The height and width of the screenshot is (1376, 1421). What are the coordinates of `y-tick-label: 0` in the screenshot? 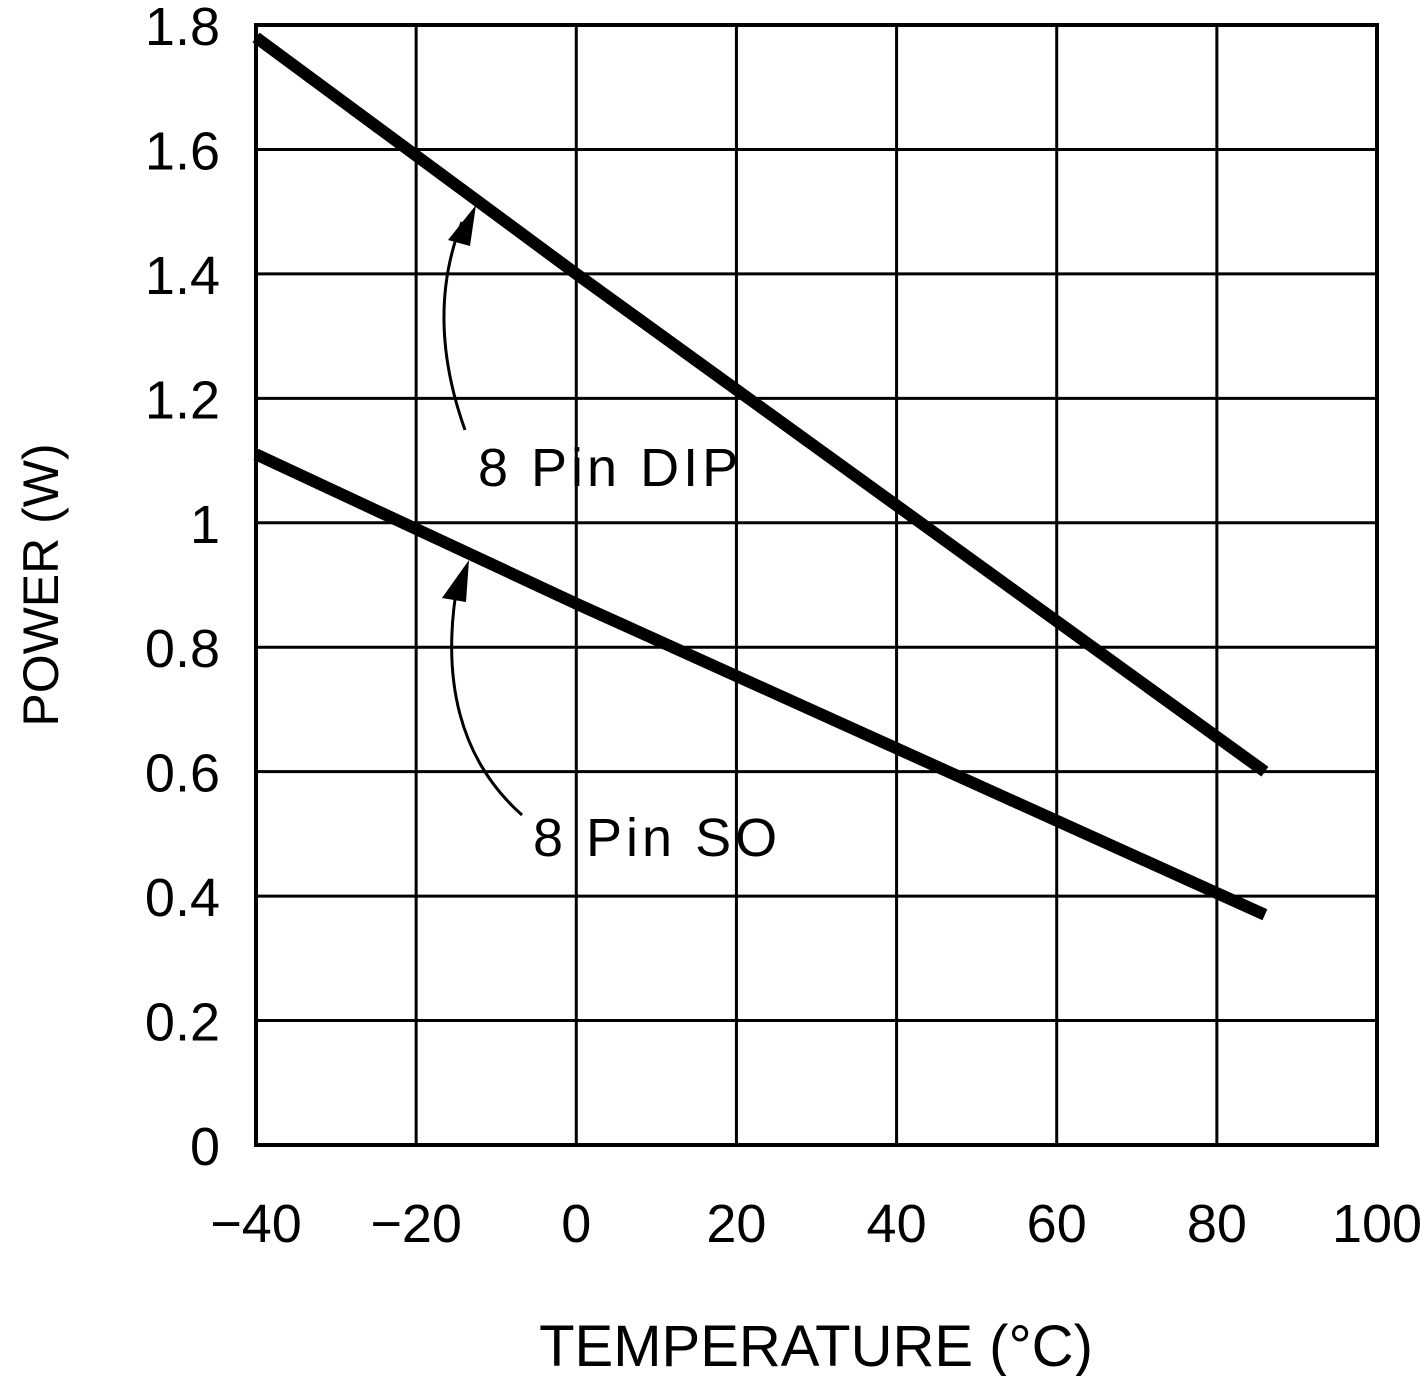 It's located at (205, 1147).